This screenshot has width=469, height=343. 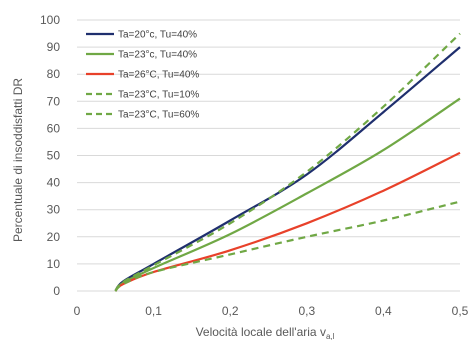 What do you see at coordinates (54, 237) in the screenshot?
I see `y-tick-label: 20` at bounding box center [54, 237].